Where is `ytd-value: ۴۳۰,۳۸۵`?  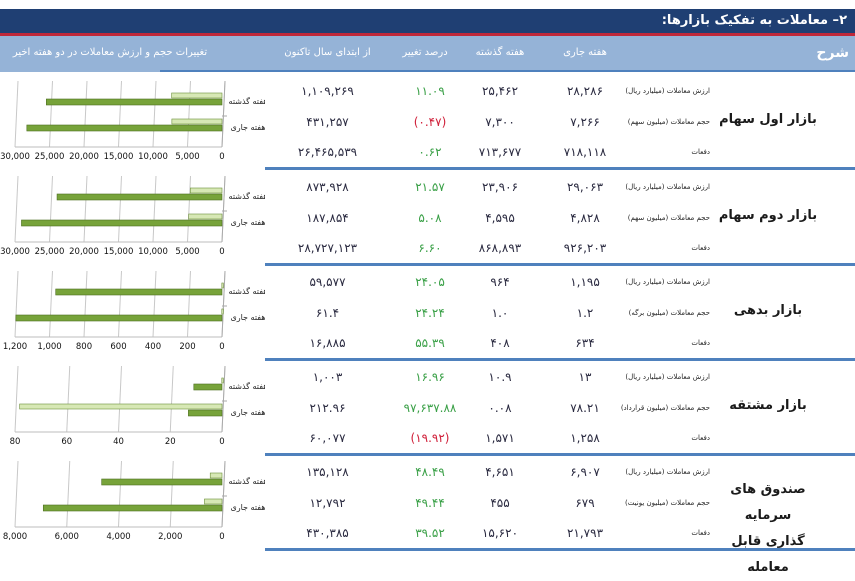
ytd-value: ۴۳۰,۳۸۵ is located at coordinates (327, 533).